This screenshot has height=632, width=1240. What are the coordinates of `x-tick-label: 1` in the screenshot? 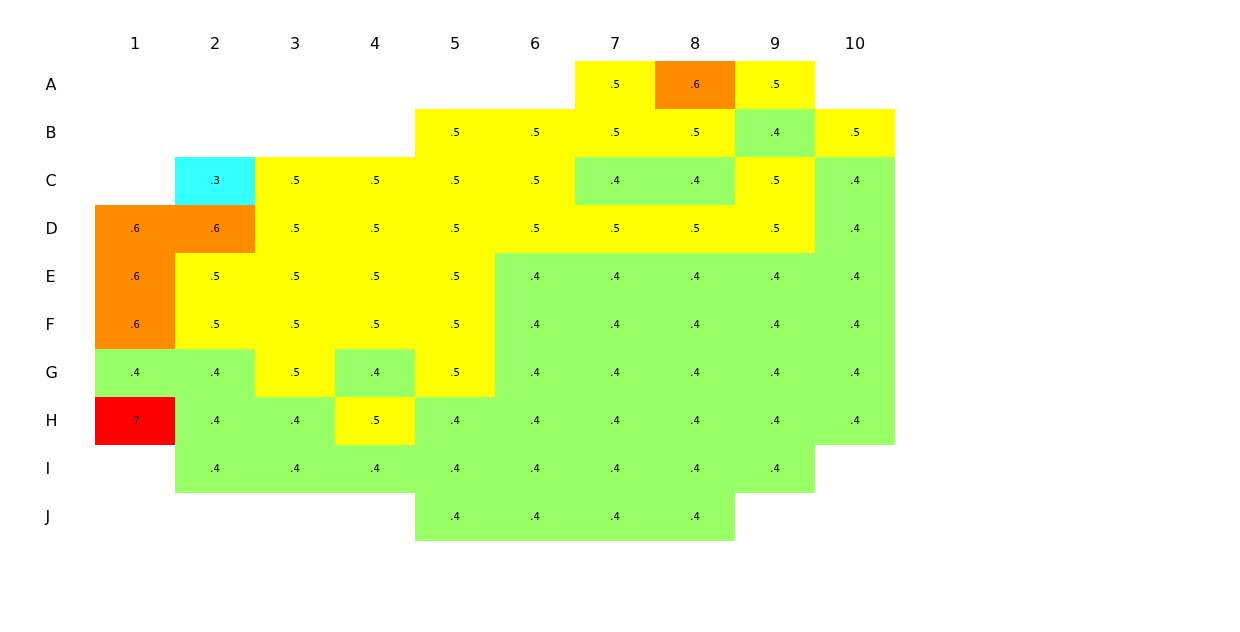 It's located at (135, 43).